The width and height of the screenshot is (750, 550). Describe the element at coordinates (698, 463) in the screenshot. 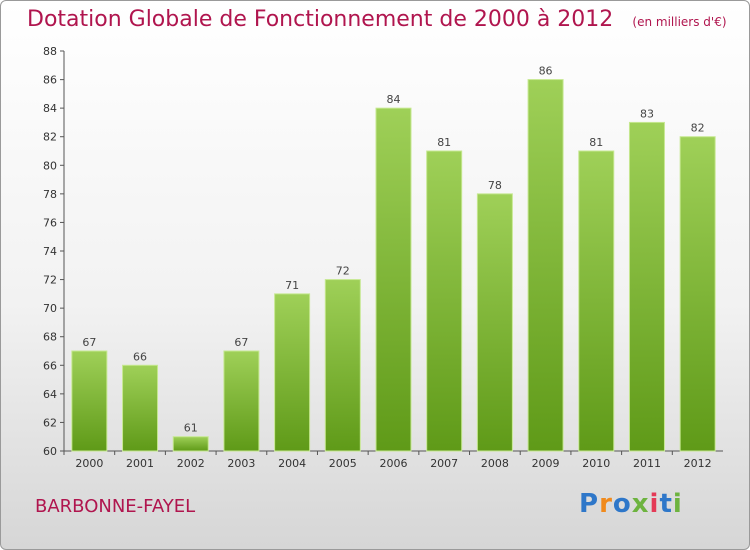

I see `x-tick-label: 2012` at that location.